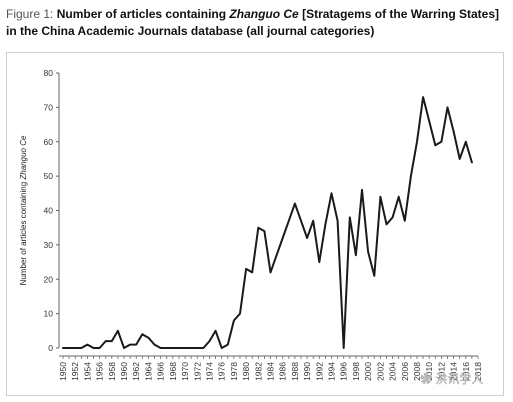 This screenshot has height=402, width=513. What do you see at coordinates (332, 371) in the screenshot?
I see `x-tick-label: 1994` at bounding box center [332, 371].